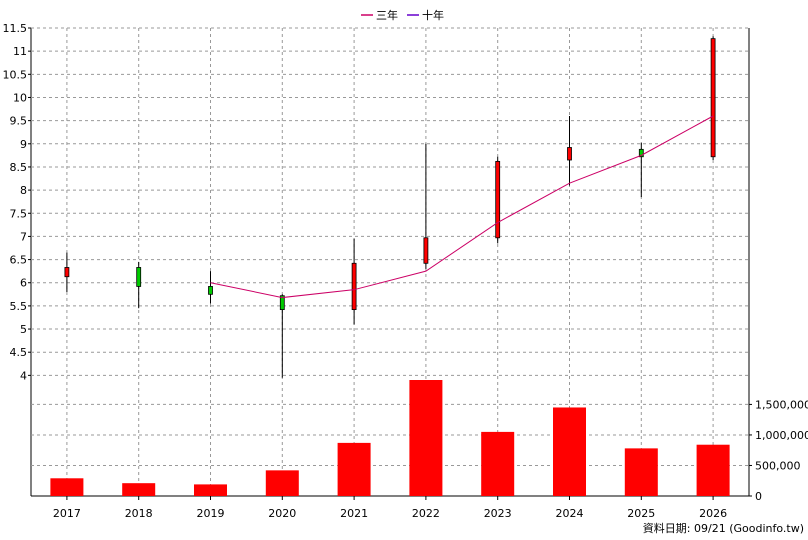  I want to click on price-axis: 4 4.5 5 5.5 6 6.5 7 7.5 8 8.5 9 9.5 10 10.5 11 11.5, so click(17, 202).